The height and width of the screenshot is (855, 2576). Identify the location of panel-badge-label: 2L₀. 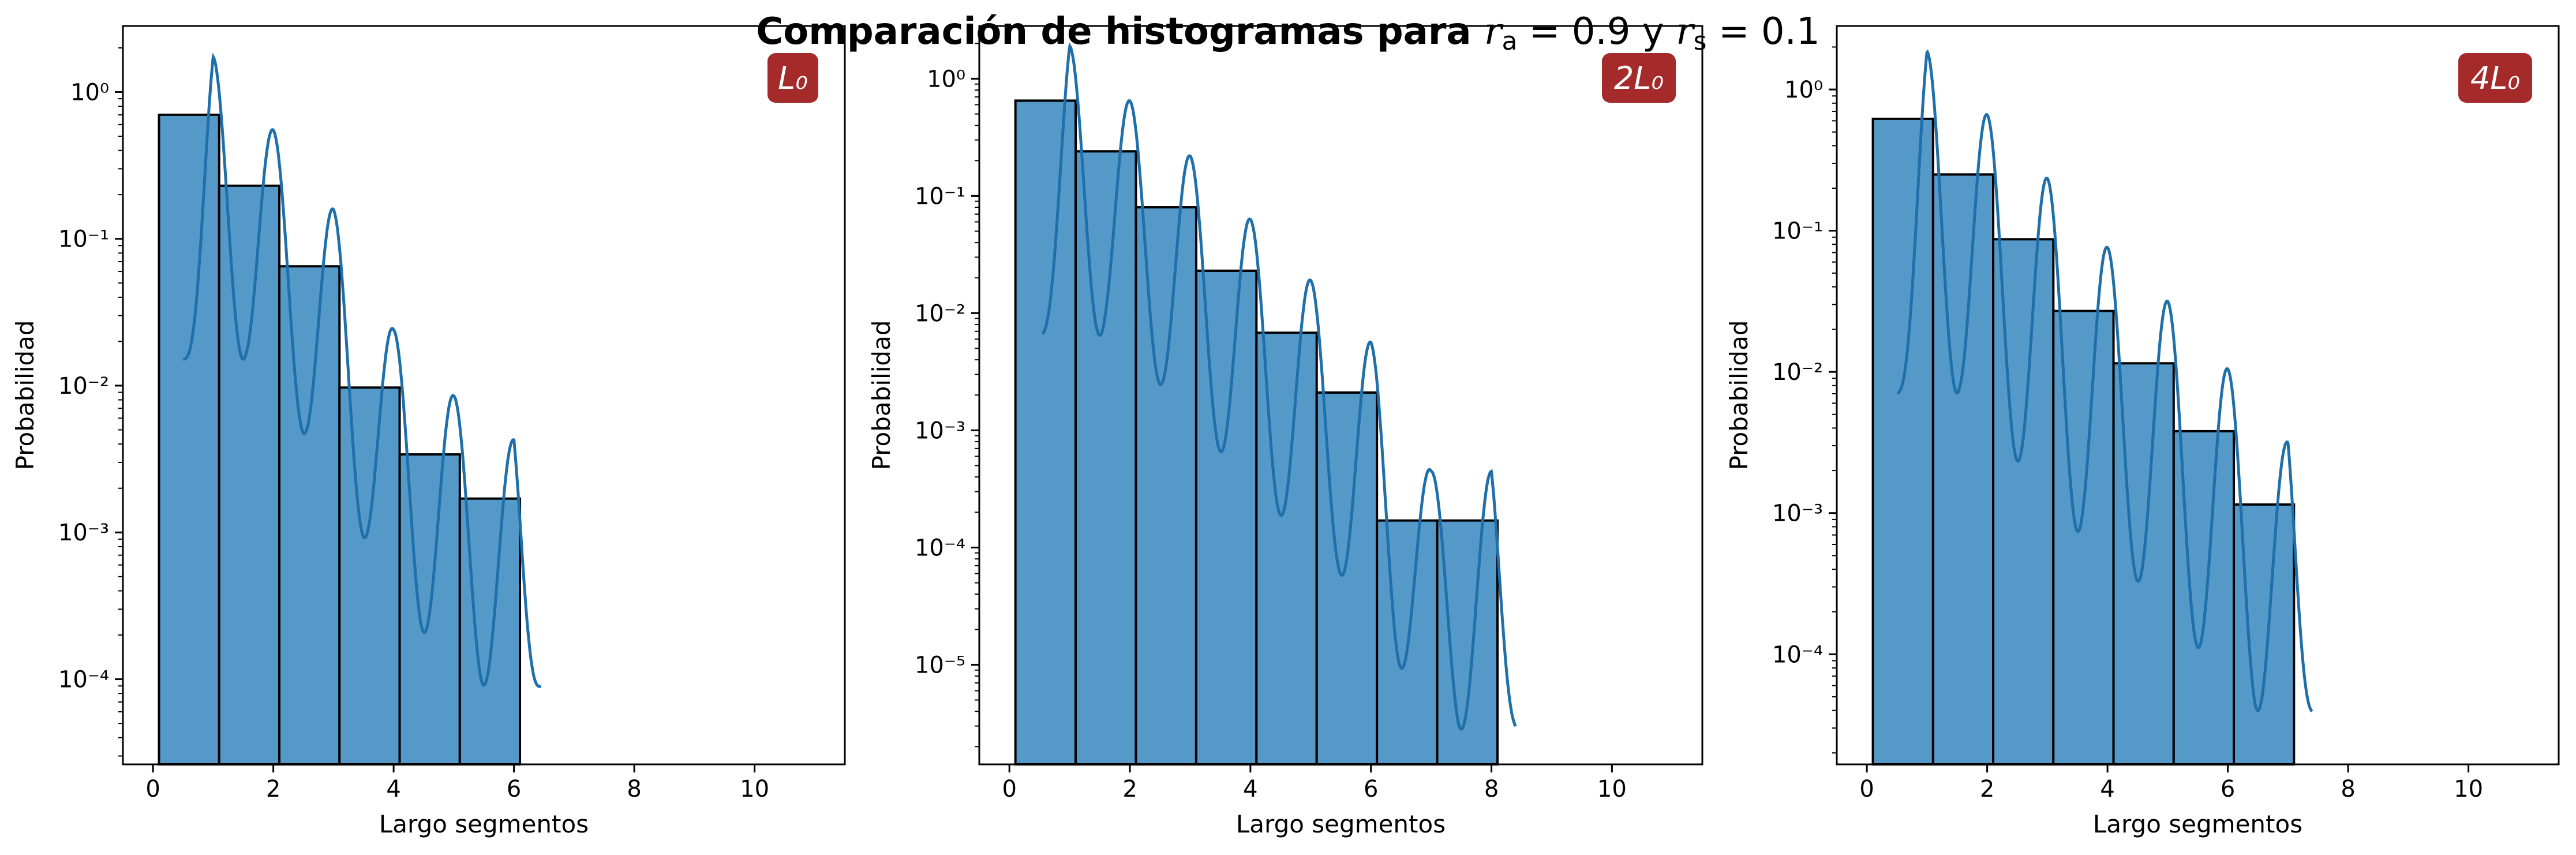
(1639, 78).